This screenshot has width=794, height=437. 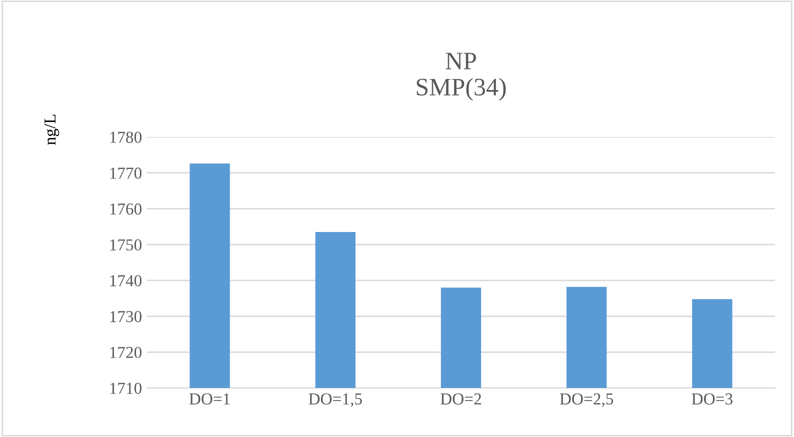 What do you see at coordinates (209, 399) in the screenshot?
I see `x-tick-label: DO=1` at bounding box center [209, 399].